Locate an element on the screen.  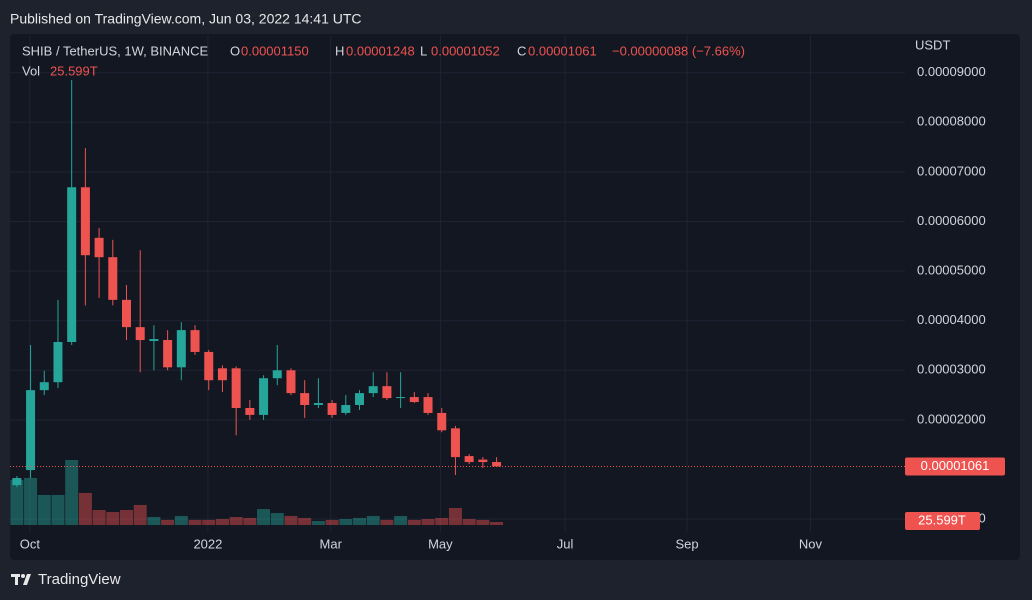
y-tick-label: 0.00002000 is located at coordinates (951, 418).